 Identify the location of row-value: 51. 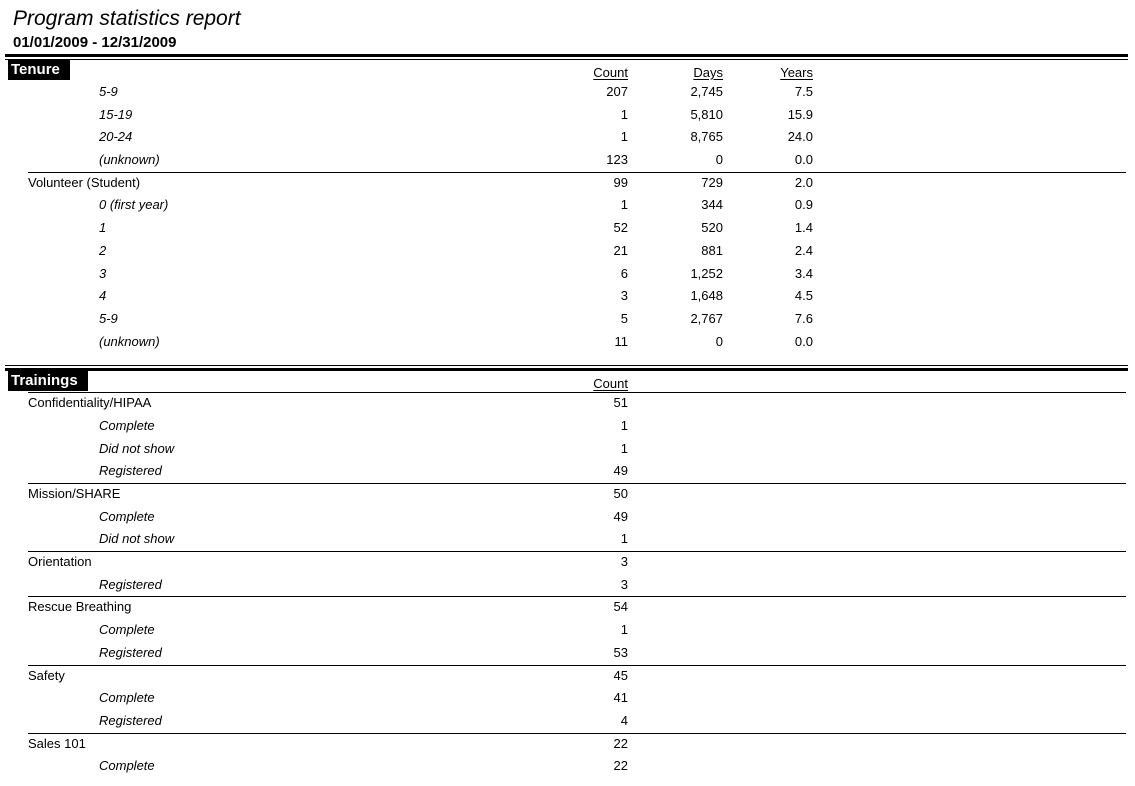
(620, 403).